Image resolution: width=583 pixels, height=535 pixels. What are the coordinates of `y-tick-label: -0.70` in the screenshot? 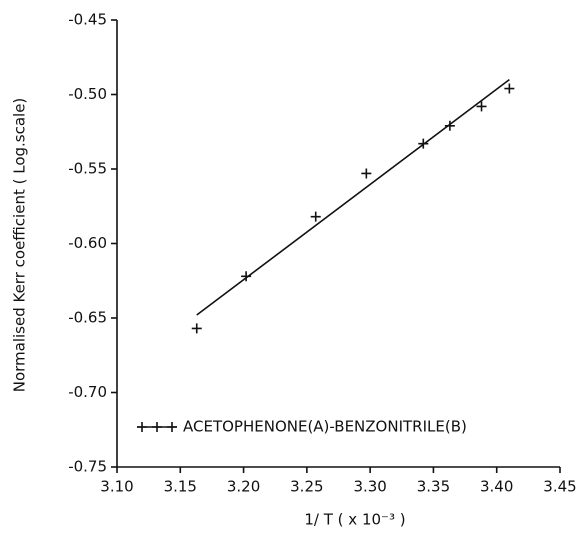 It's located at (87, 392).